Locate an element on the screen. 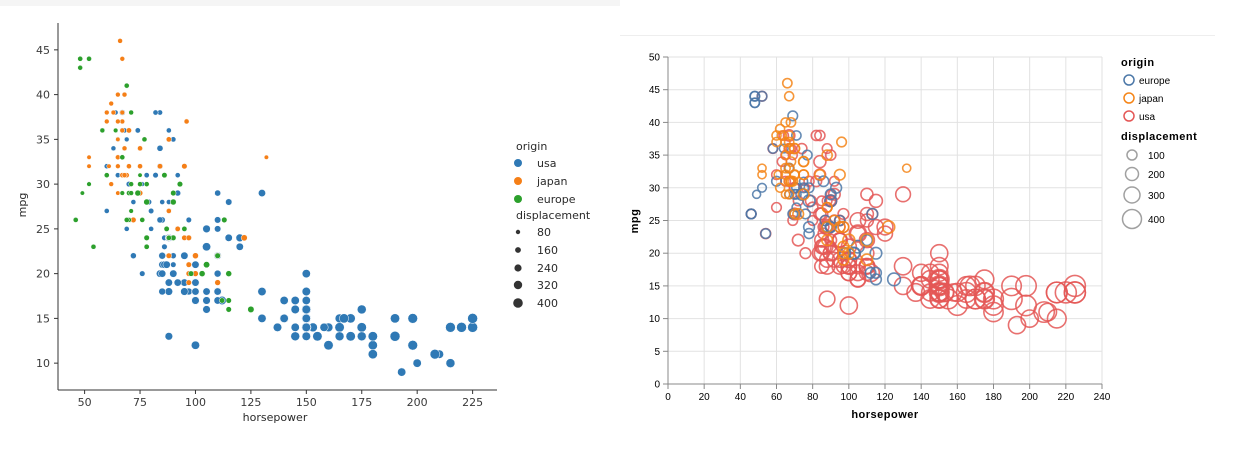  seaborn-legend-size-240-swatch is located at coordinates (518, 268).